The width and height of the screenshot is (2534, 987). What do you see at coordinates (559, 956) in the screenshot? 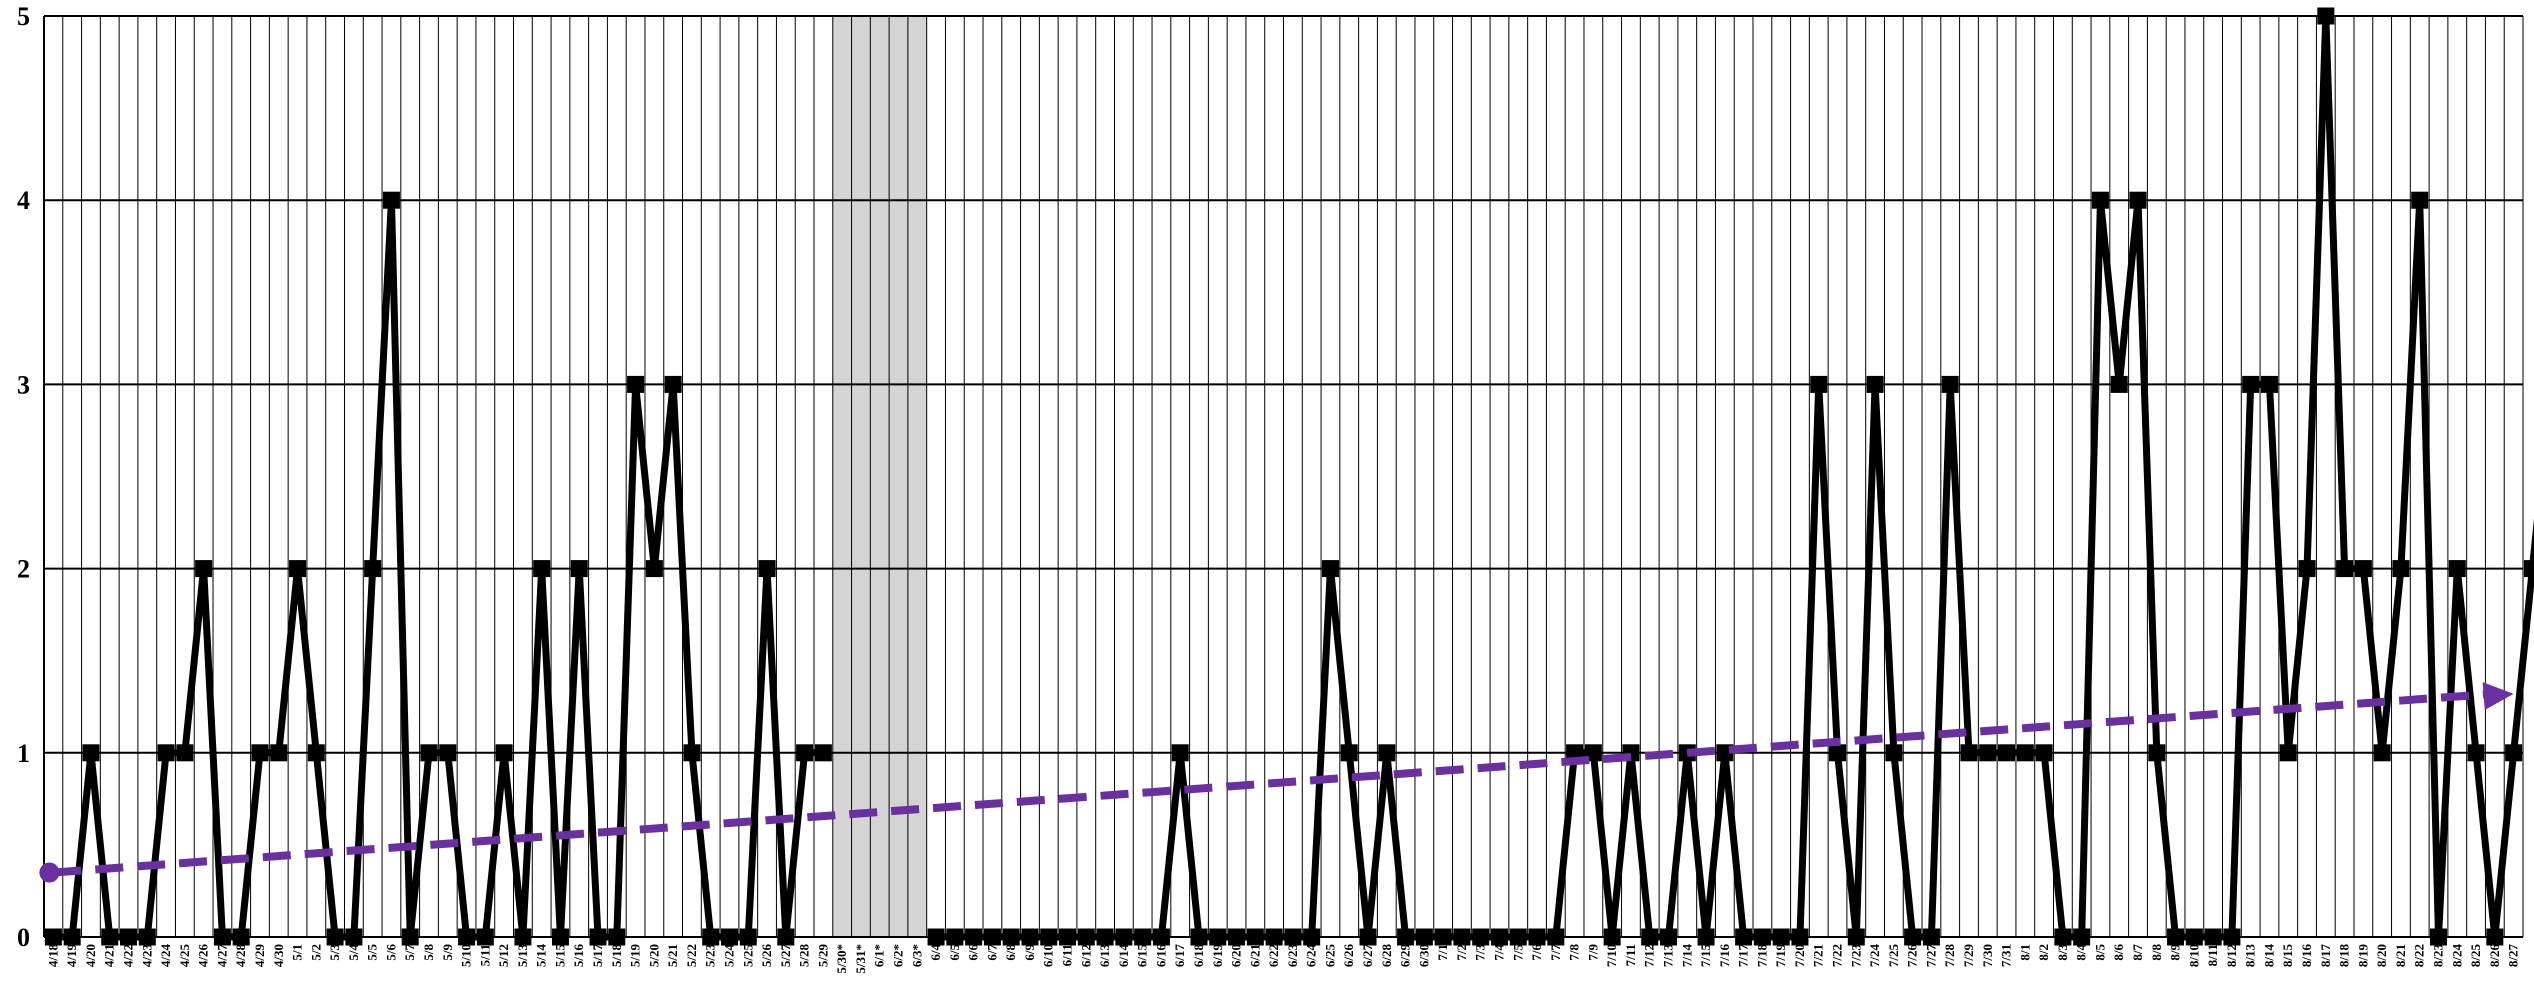
I see `x-tick-label: 5/15` at bounding box center [559, 956].